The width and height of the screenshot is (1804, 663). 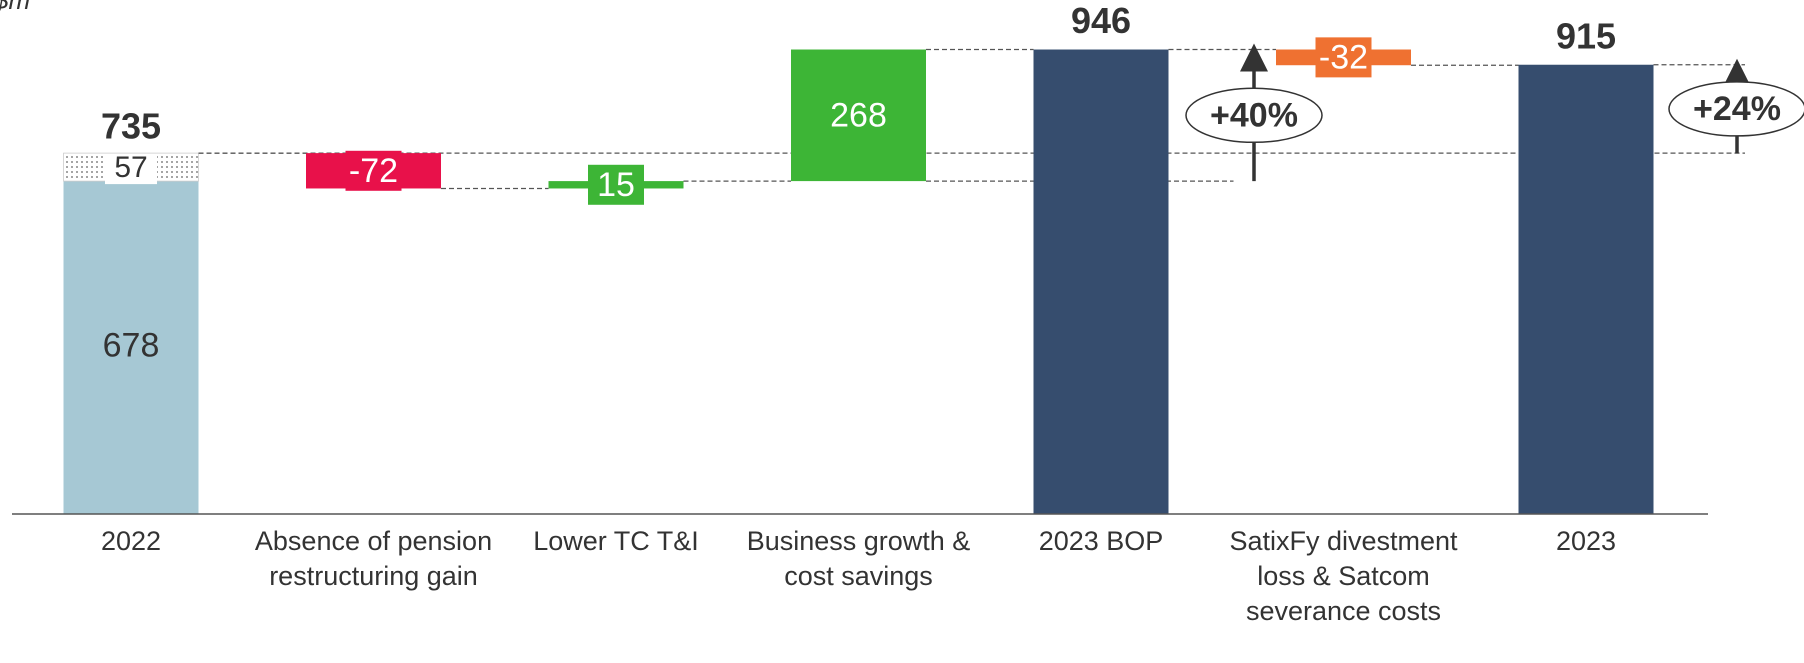 I want to click on value-label: -72, so click(x=373, y=171).